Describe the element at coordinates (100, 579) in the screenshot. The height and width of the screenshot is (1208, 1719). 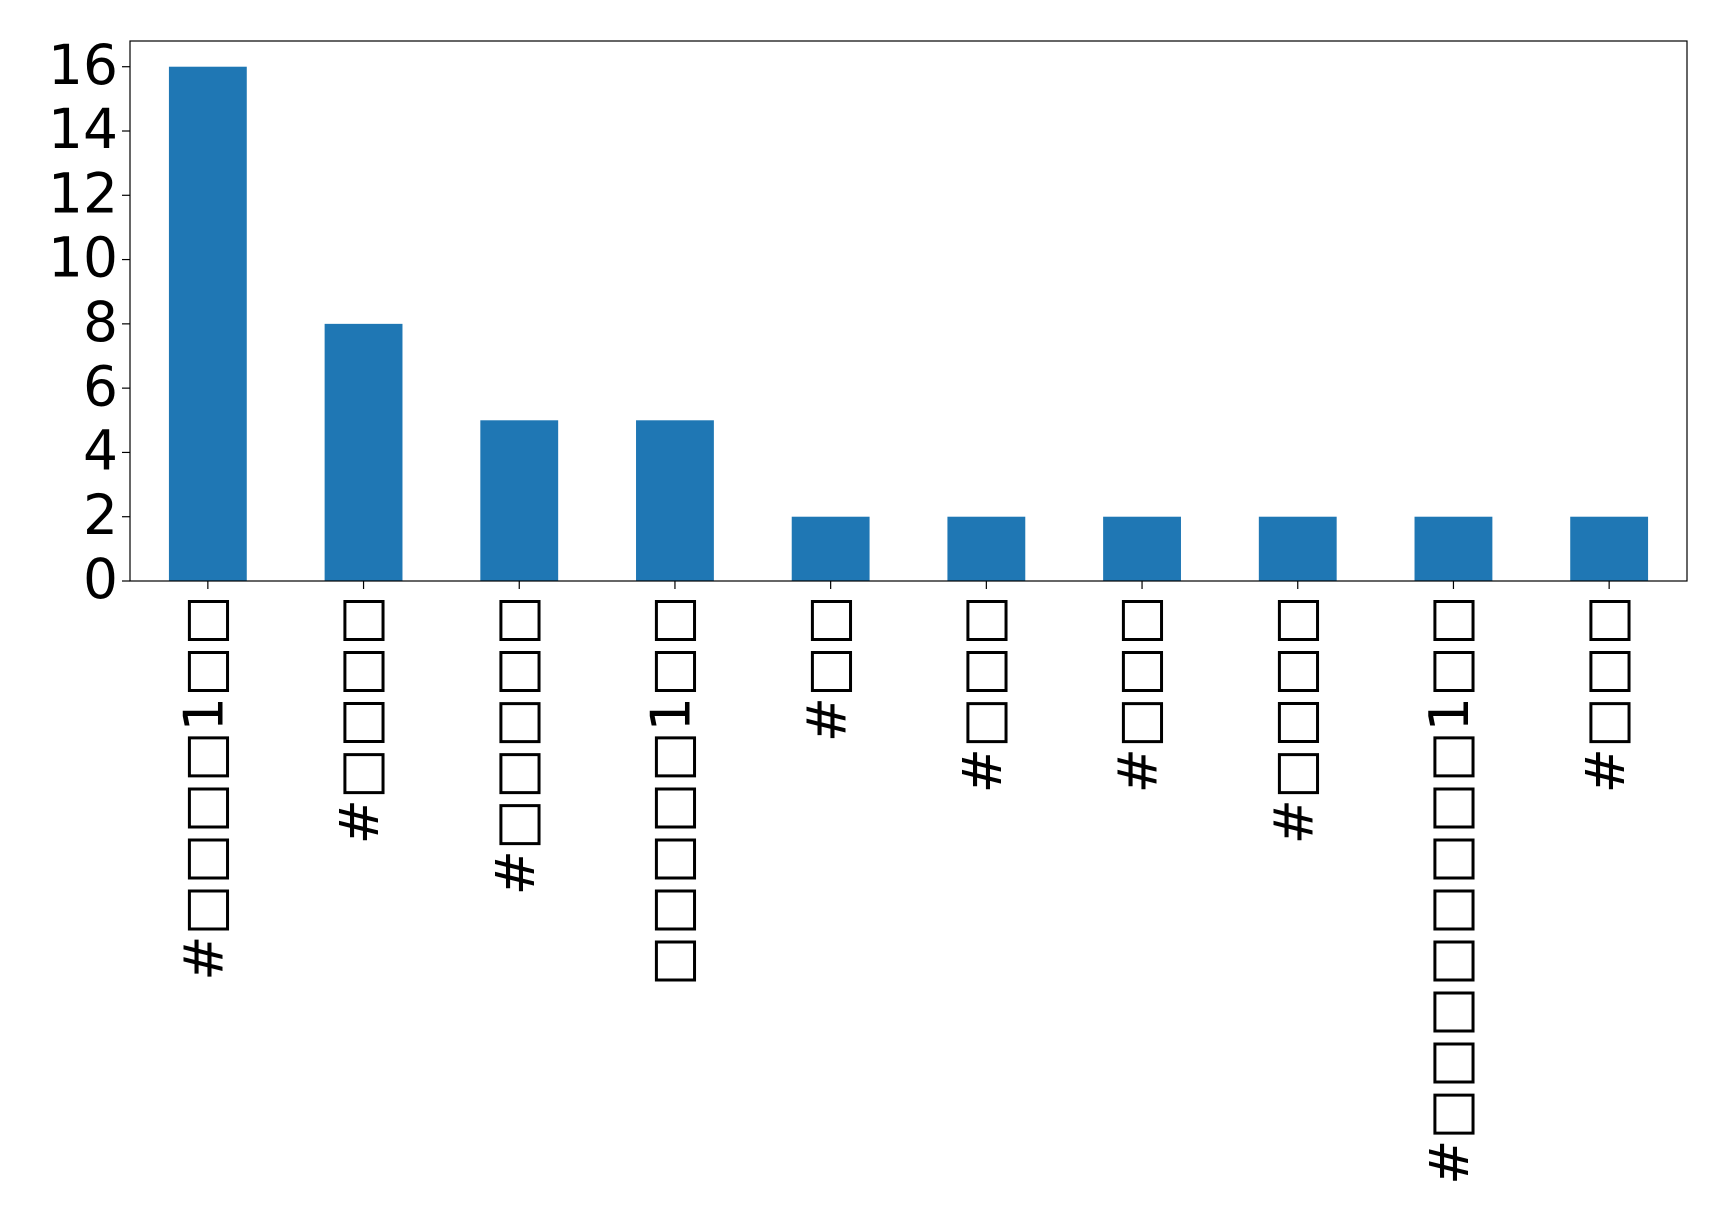
I see `y-tick-label: 0` at that location.